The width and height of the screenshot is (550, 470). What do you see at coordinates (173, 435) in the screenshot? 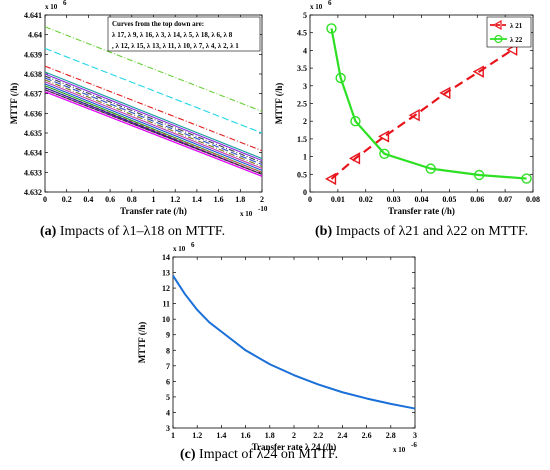
I see `chart-c-xtick-label: 1` at bounding box center [173, 435].